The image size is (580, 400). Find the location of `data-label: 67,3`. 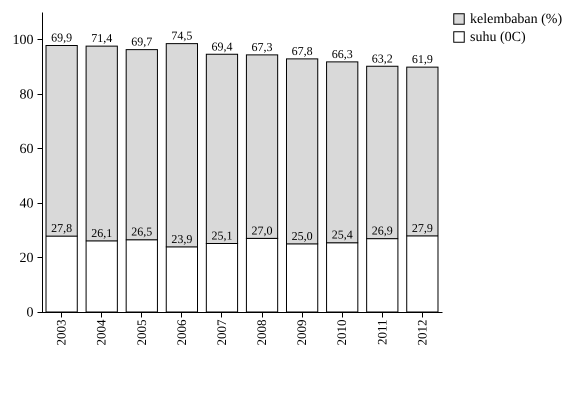

data-label: 67,3 is located at coordinates (262, 47).